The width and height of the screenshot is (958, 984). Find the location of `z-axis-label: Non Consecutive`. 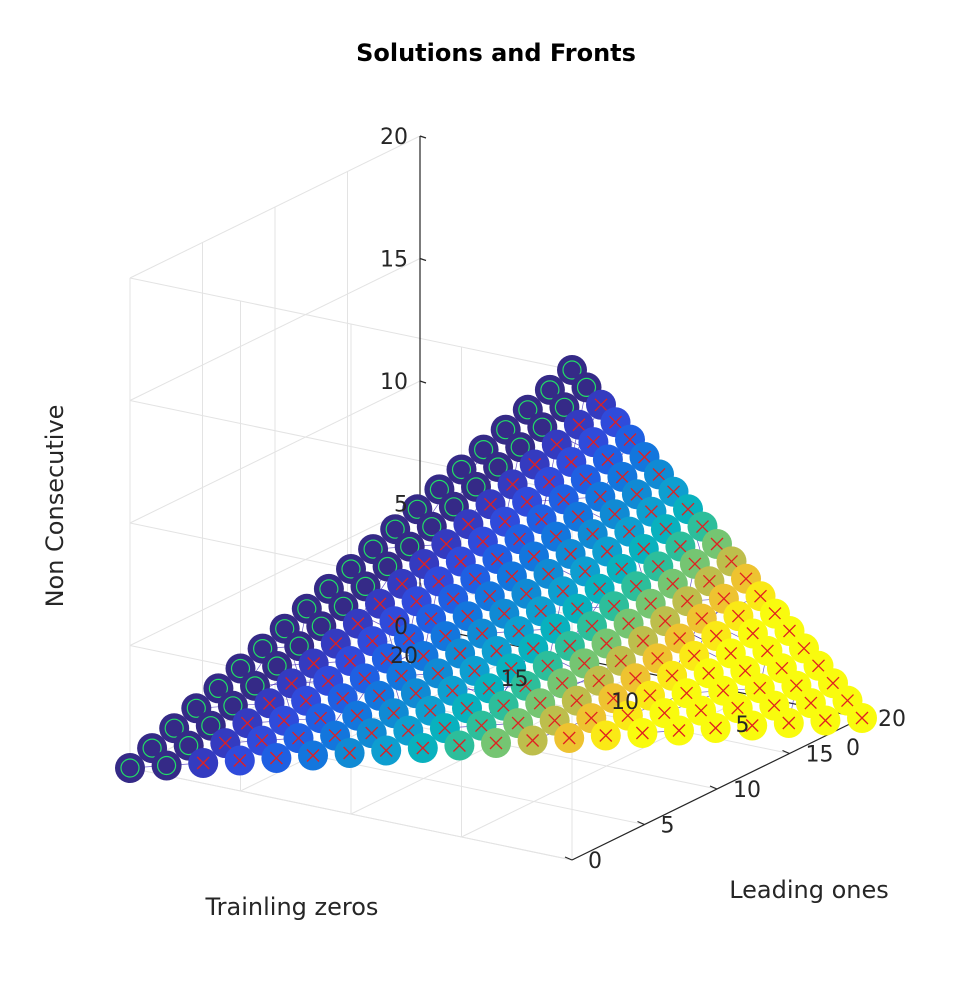

z-axis-label: Non Consecutive is located at coordinates (55, 506).